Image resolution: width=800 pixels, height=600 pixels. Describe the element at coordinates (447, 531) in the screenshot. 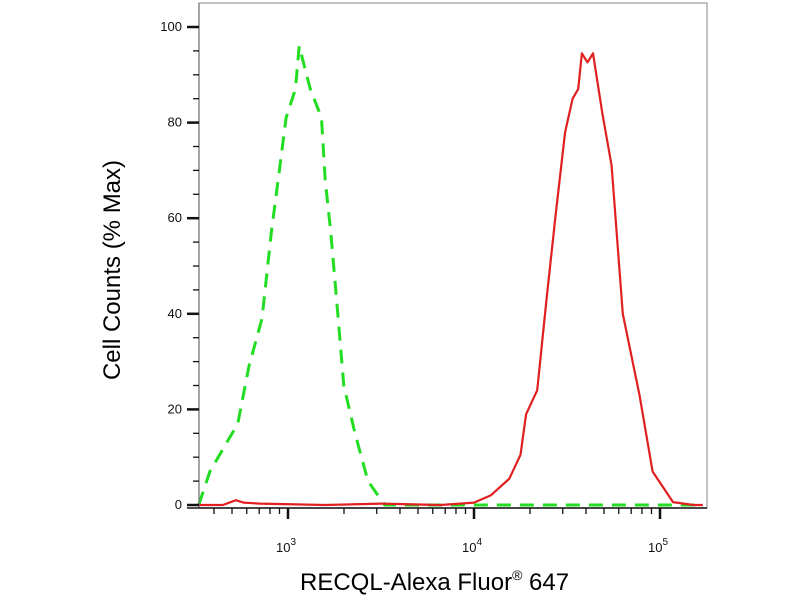

I see `x-axis: 10³ 10⁴ 10⁵` at that location.